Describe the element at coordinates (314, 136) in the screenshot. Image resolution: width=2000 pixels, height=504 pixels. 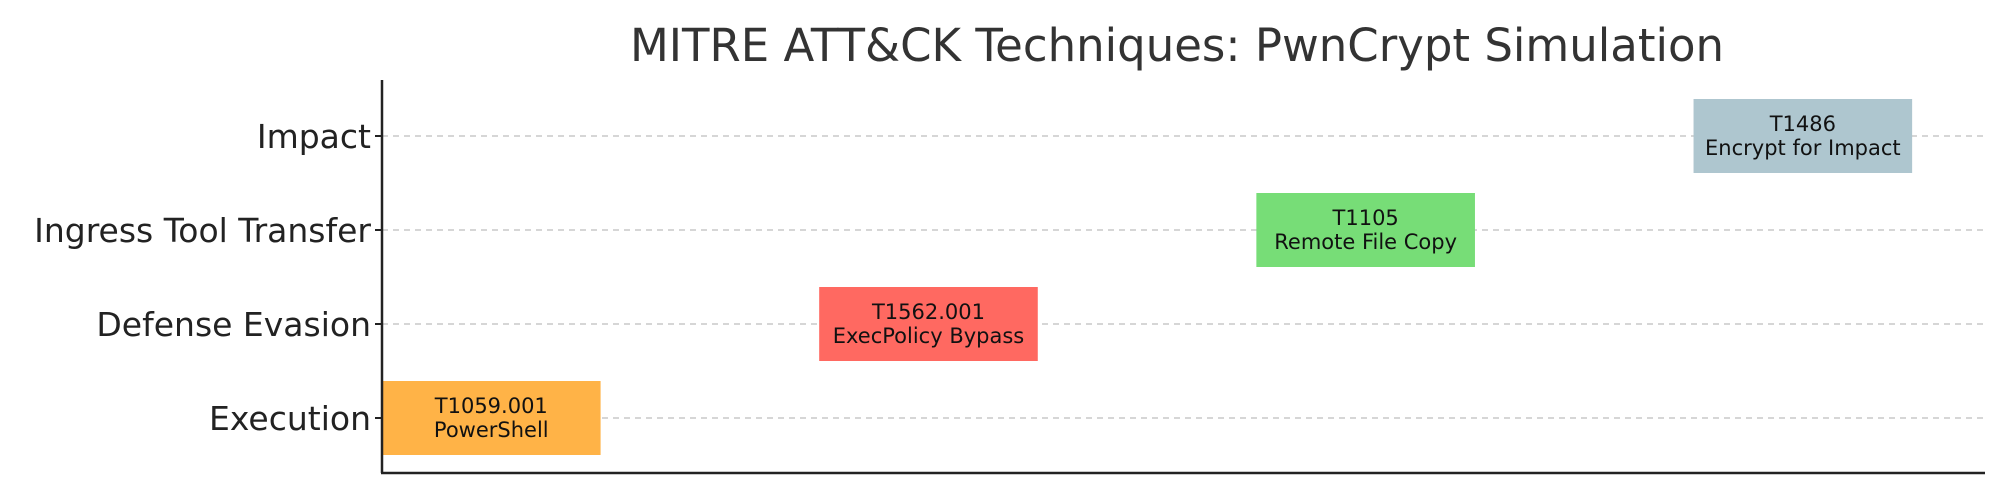
I see `y-tick-label: Impact` at that location.